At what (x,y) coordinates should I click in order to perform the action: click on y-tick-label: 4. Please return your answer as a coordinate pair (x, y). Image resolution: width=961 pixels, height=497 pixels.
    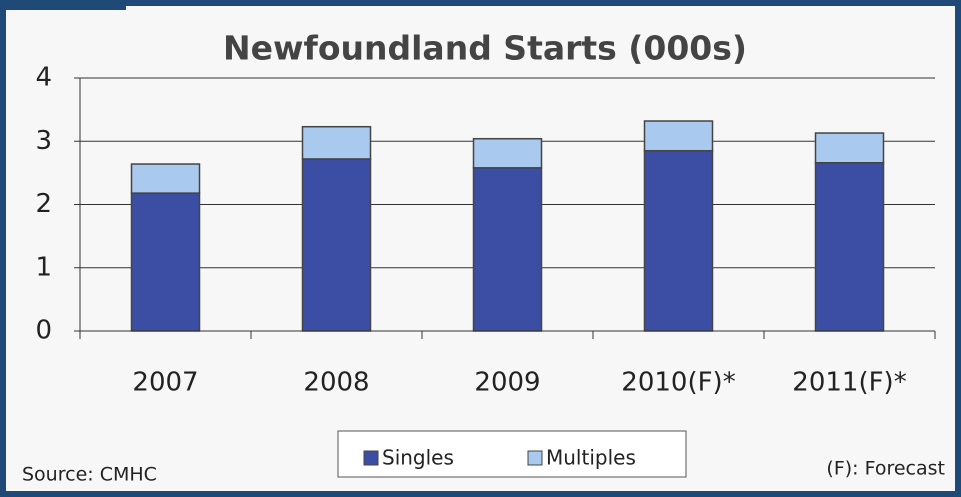
    Looking at the image, I should click on (43, 78).